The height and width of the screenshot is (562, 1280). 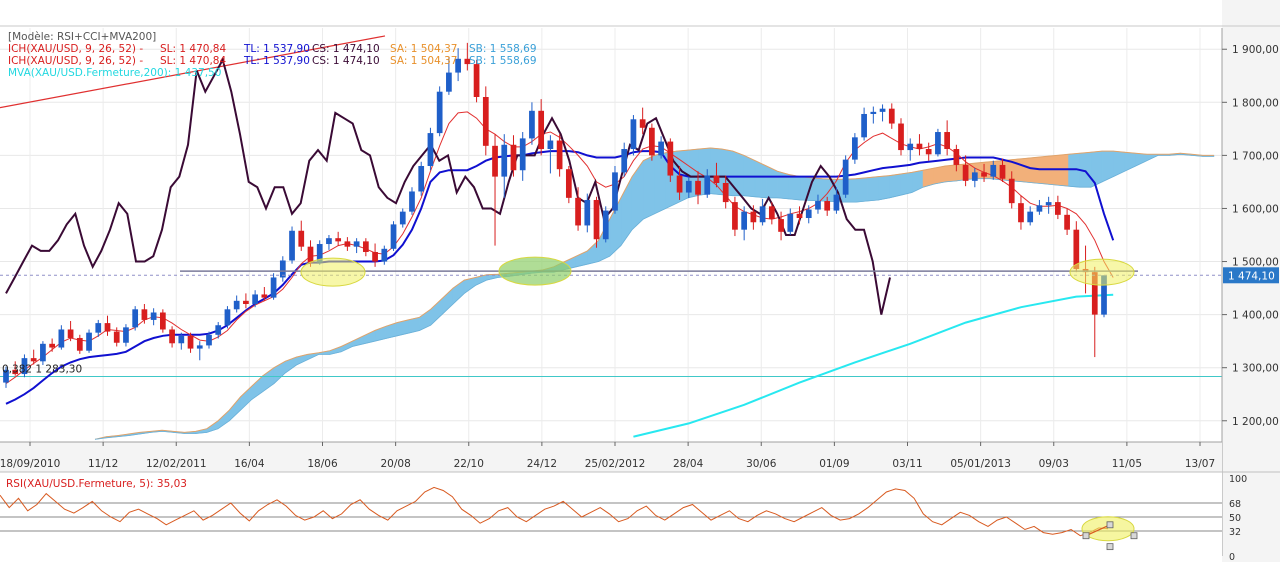 What do you see at coordinates (1232, 557) in the screenshot?
I see `rsi-tick-label: 0` at bounding box center [1232, 557].